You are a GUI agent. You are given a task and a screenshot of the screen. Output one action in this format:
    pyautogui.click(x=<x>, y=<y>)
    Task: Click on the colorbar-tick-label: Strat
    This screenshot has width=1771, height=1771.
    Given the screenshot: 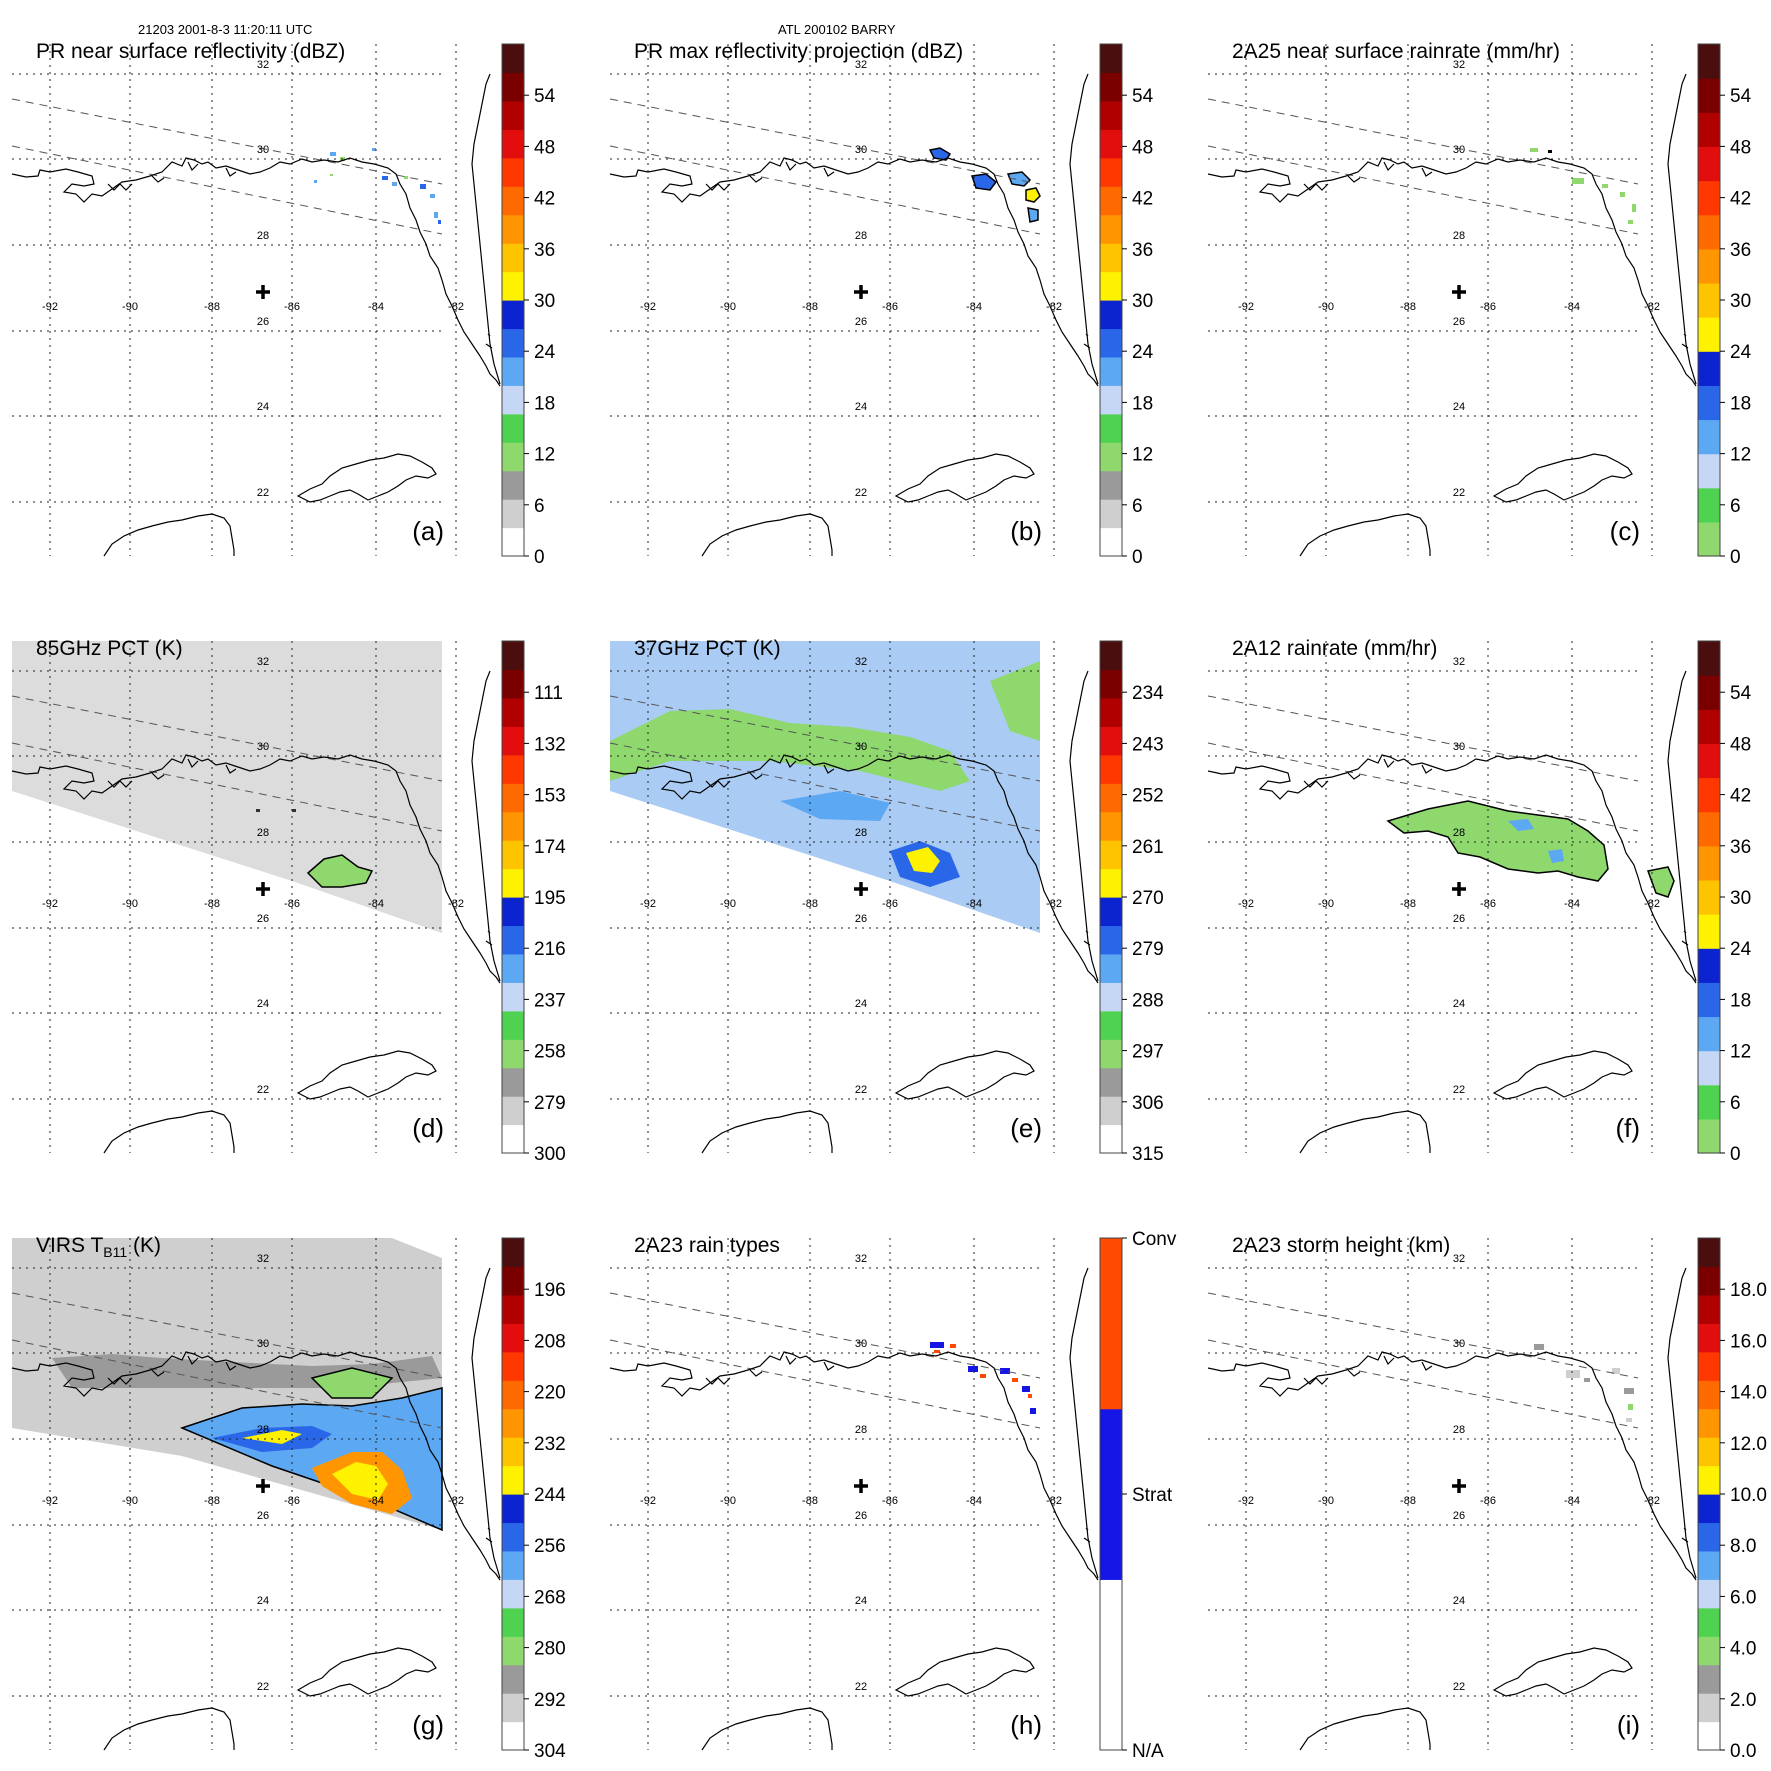 What is the action you would take?
    pyautogui.click(x=1152, y=1495)
    